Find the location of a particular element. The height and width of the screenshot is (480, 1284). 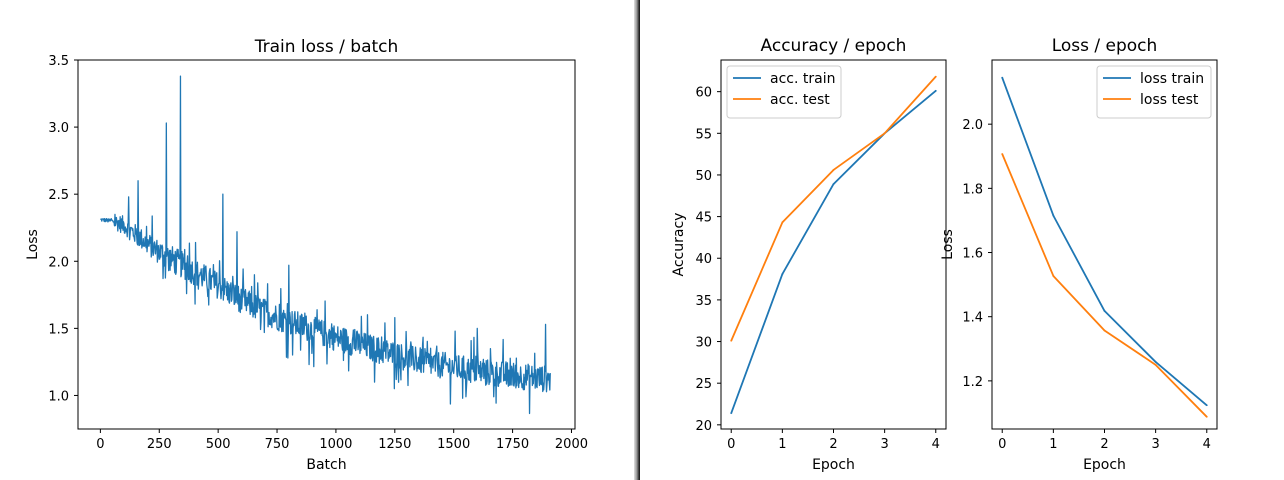

train-loss-y-tick-label: 1.5 is located at coordinates (58, 329).